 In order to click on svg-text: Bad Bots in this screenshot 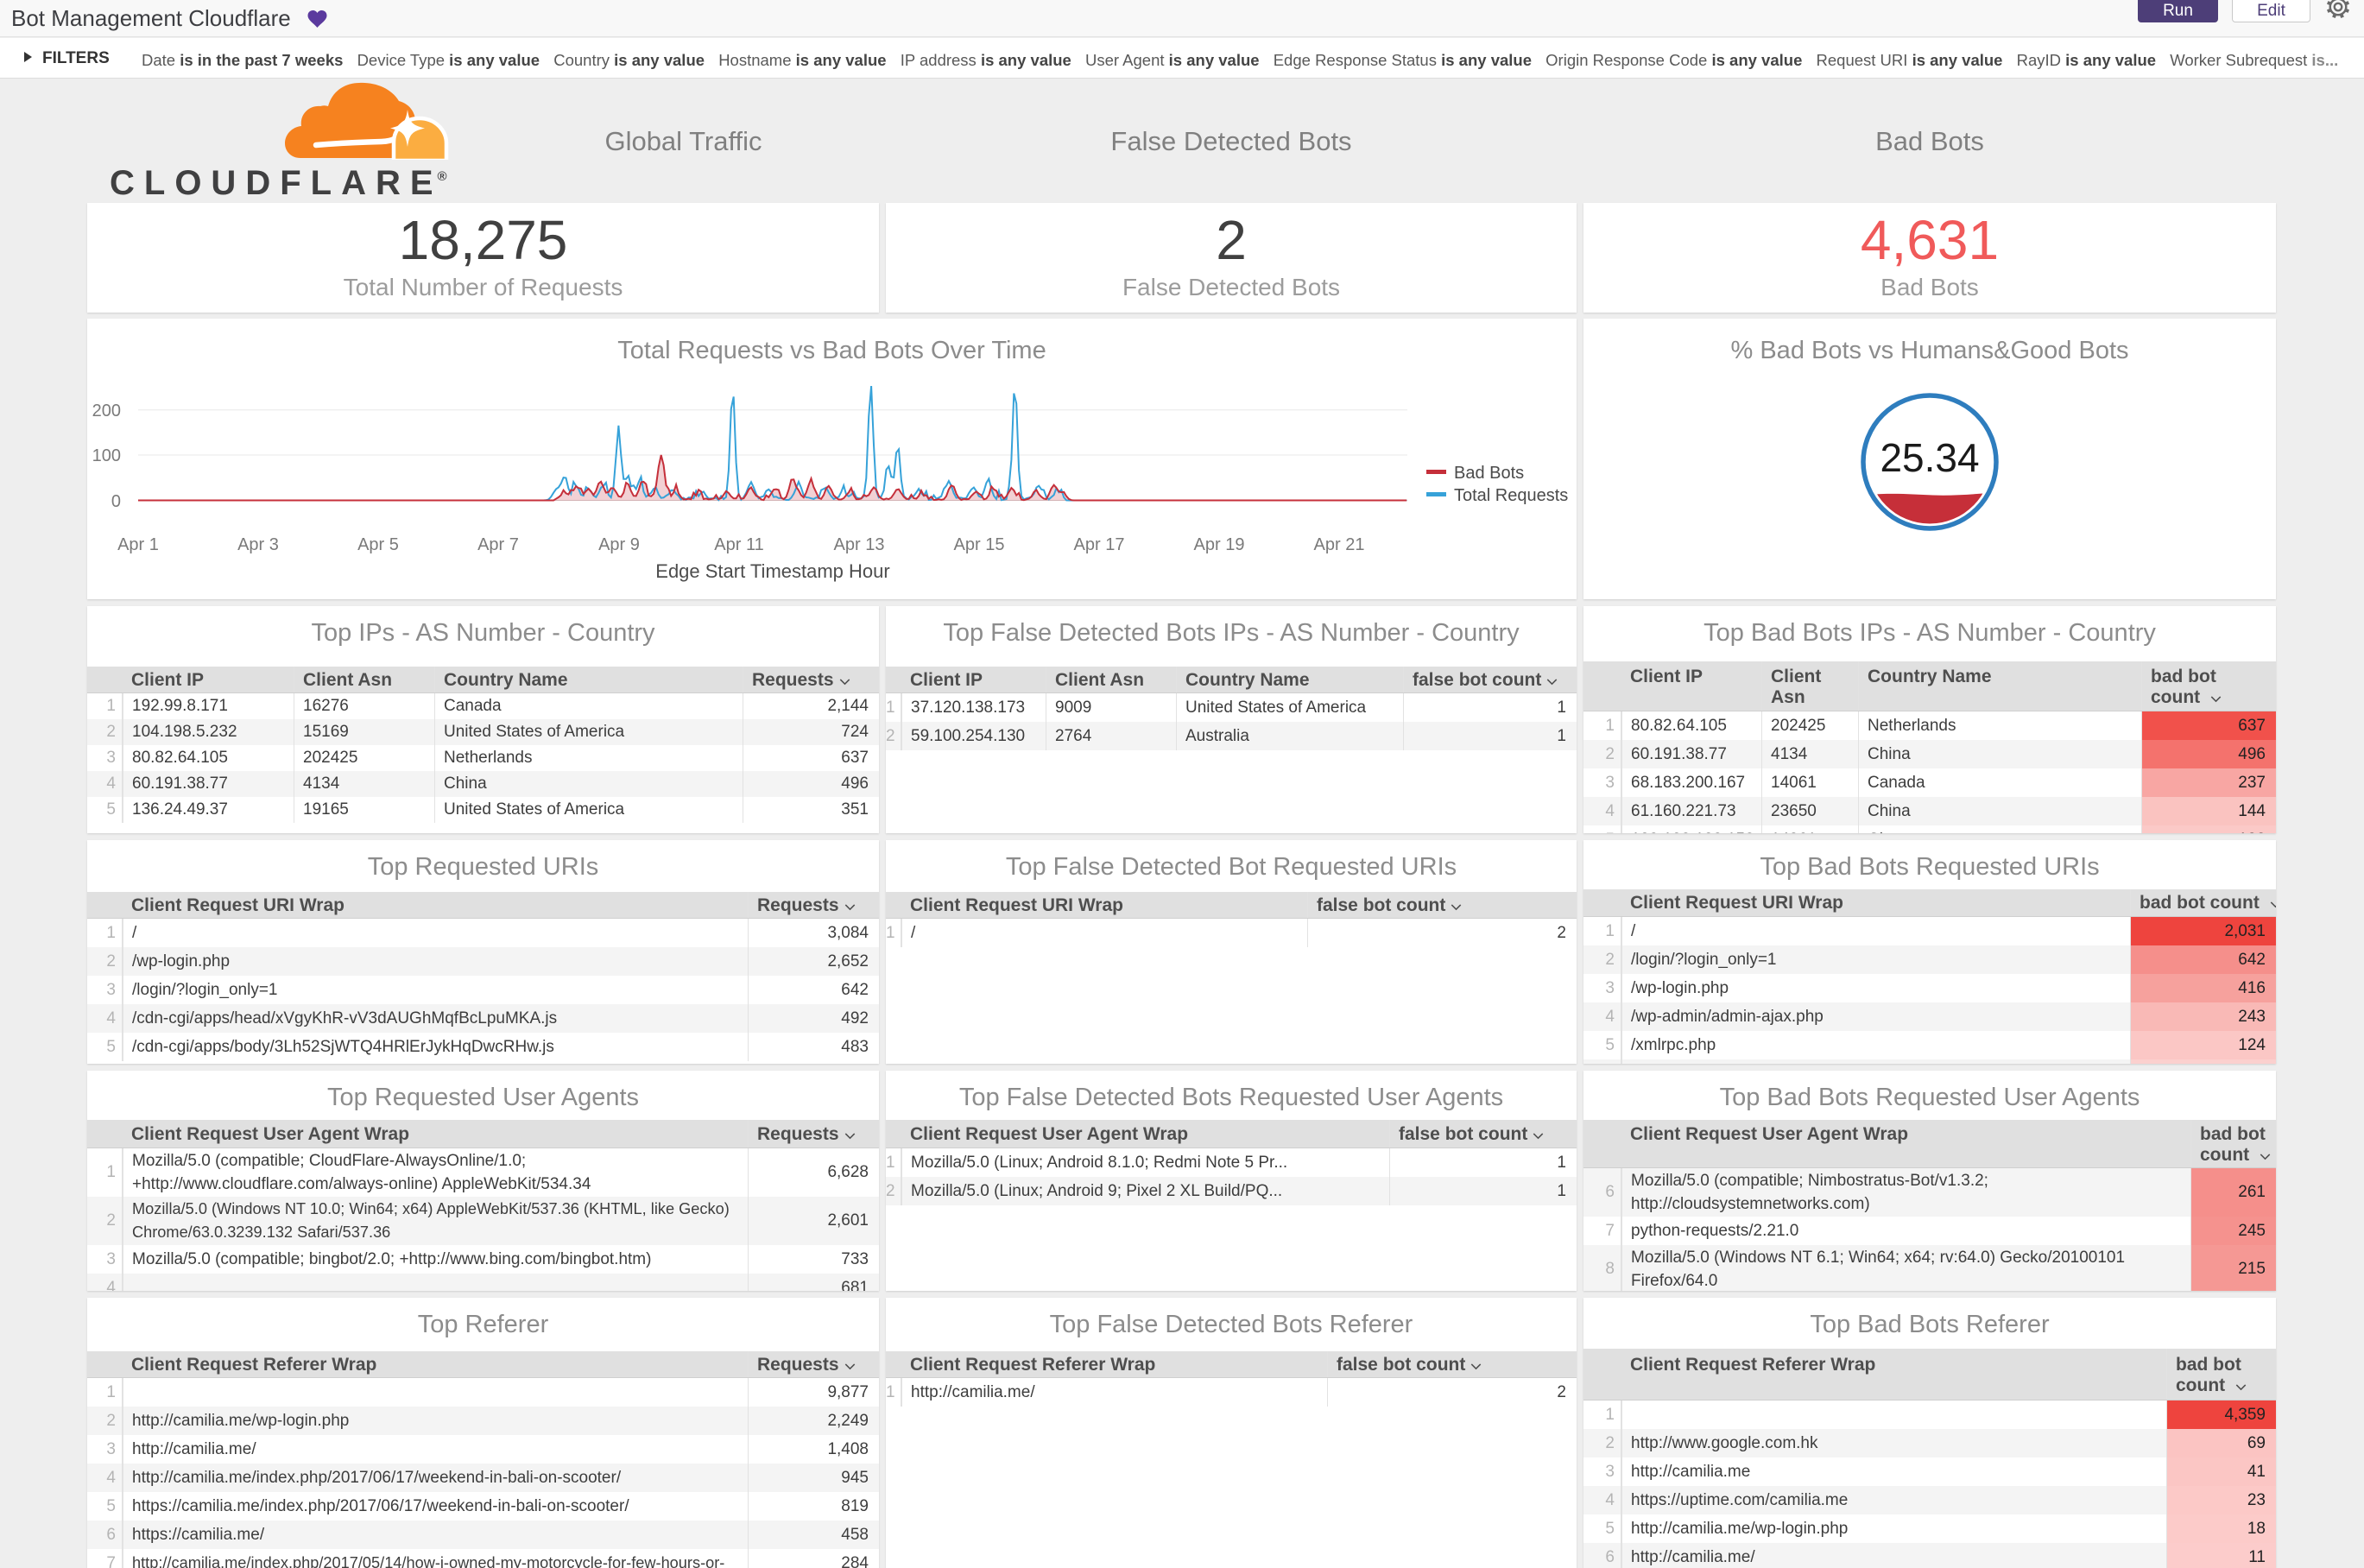, I will do `click(1489, 474)`.